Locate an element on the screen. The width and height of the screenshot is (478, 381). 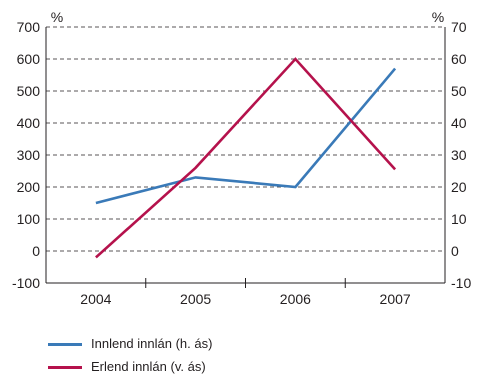
x-tick-label: 2006 is located at coordinates (295, 299).